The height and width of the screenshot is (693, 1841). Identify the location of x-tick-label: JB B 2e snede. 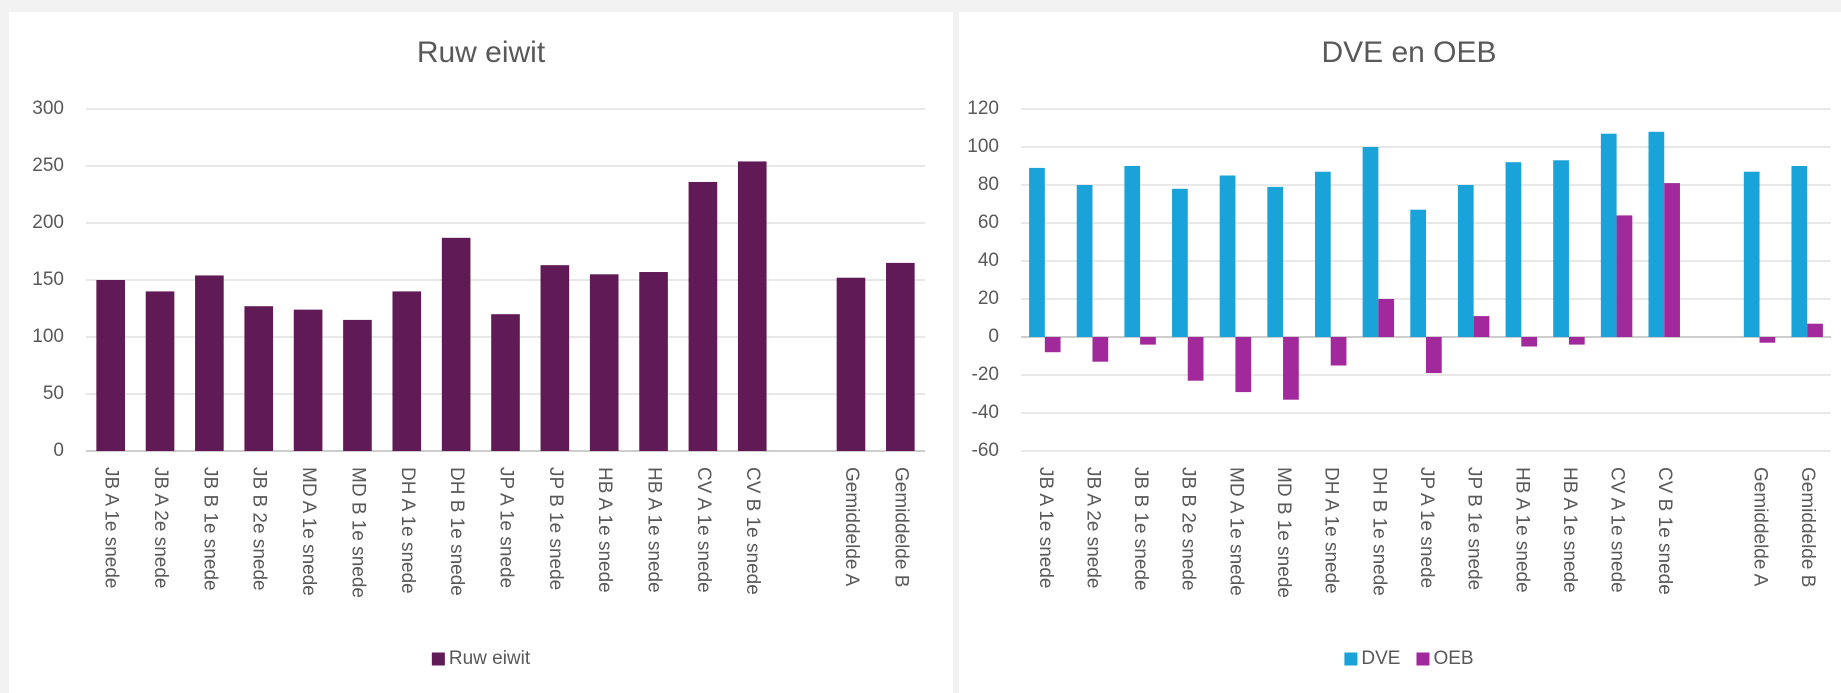
(1188, 529).